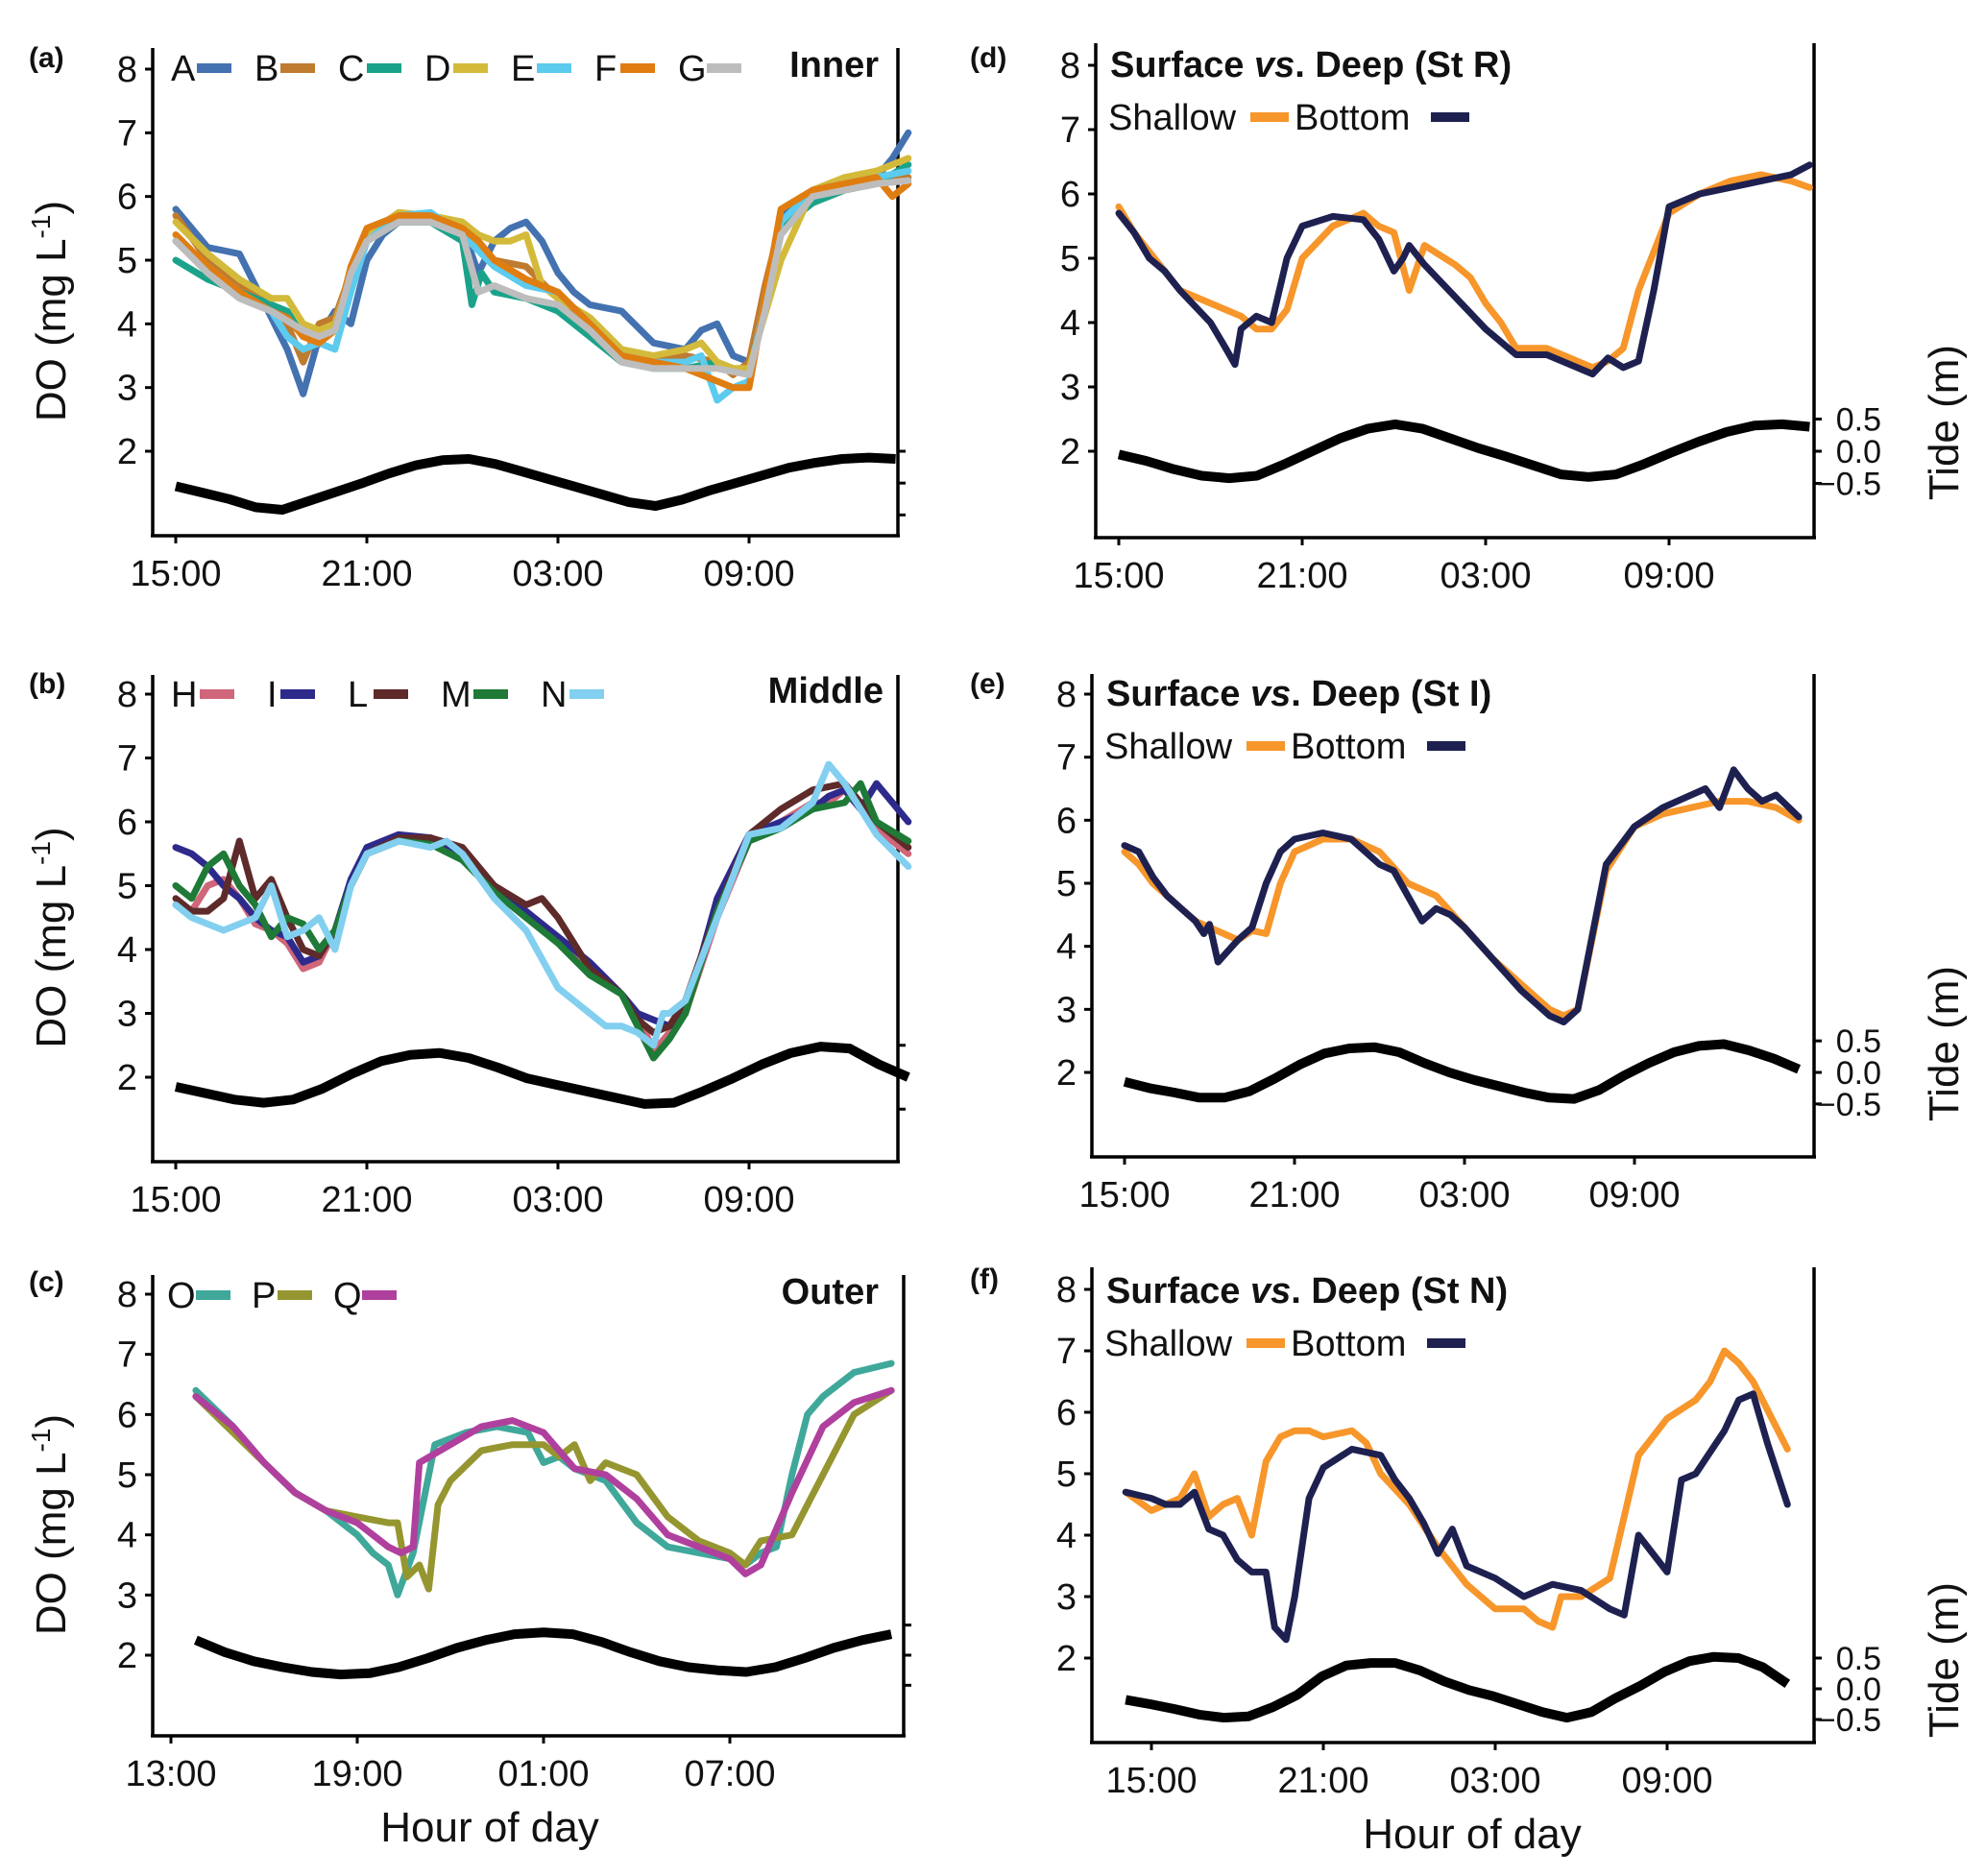 This screenshot has height=1876, width=1985. I want to click on panel-title: Middle, so click(826, 691).